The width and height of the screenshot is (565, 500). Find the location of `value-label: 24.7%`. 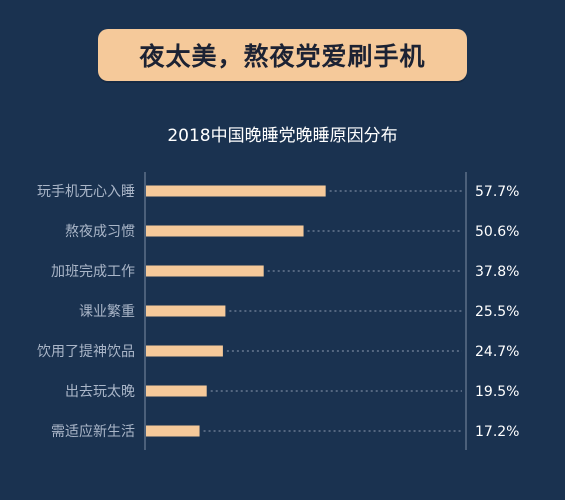

value-label: 24.7% is located at coordinates (497, 352).